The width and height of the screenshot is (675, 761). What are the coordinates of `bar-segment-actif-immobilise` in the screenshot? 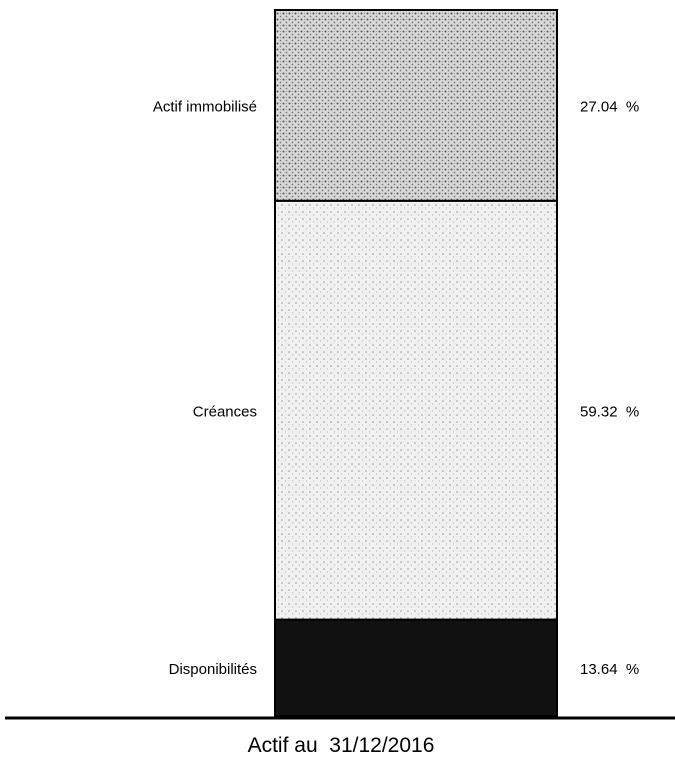 It's located at (416, 105).